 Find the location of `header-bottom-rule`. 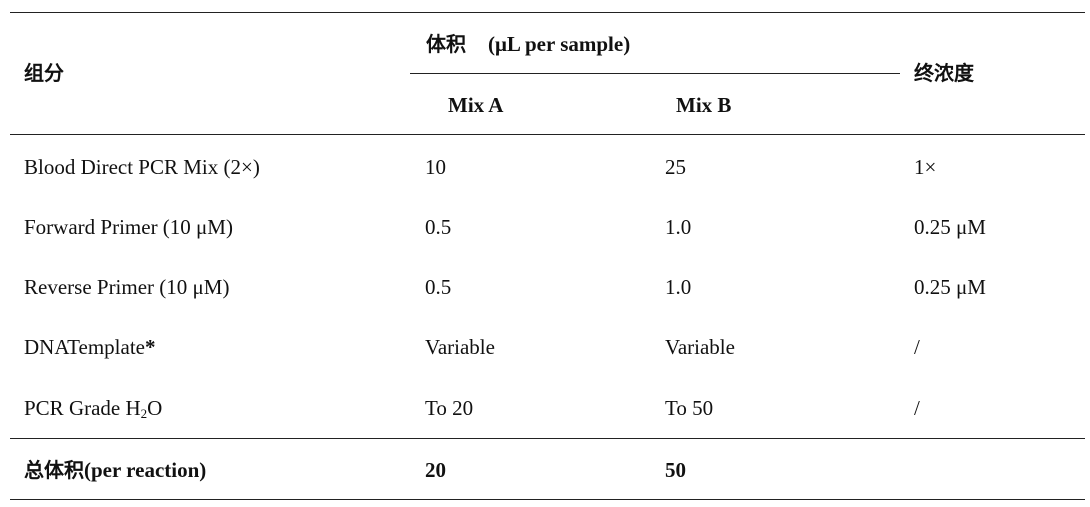

header-bottom-rule is located at coordinates (547, 134).